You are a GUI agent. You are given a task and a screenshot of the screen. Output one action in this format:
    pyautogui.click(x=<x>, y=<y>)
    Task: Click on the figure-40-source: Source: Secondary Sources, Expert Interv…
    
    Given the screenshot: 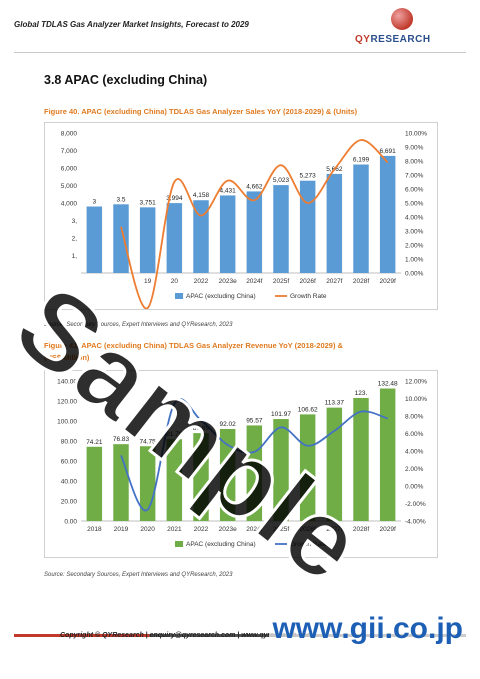 What is the action you would take?
    pyautogui.click(x=138, y=325)
    